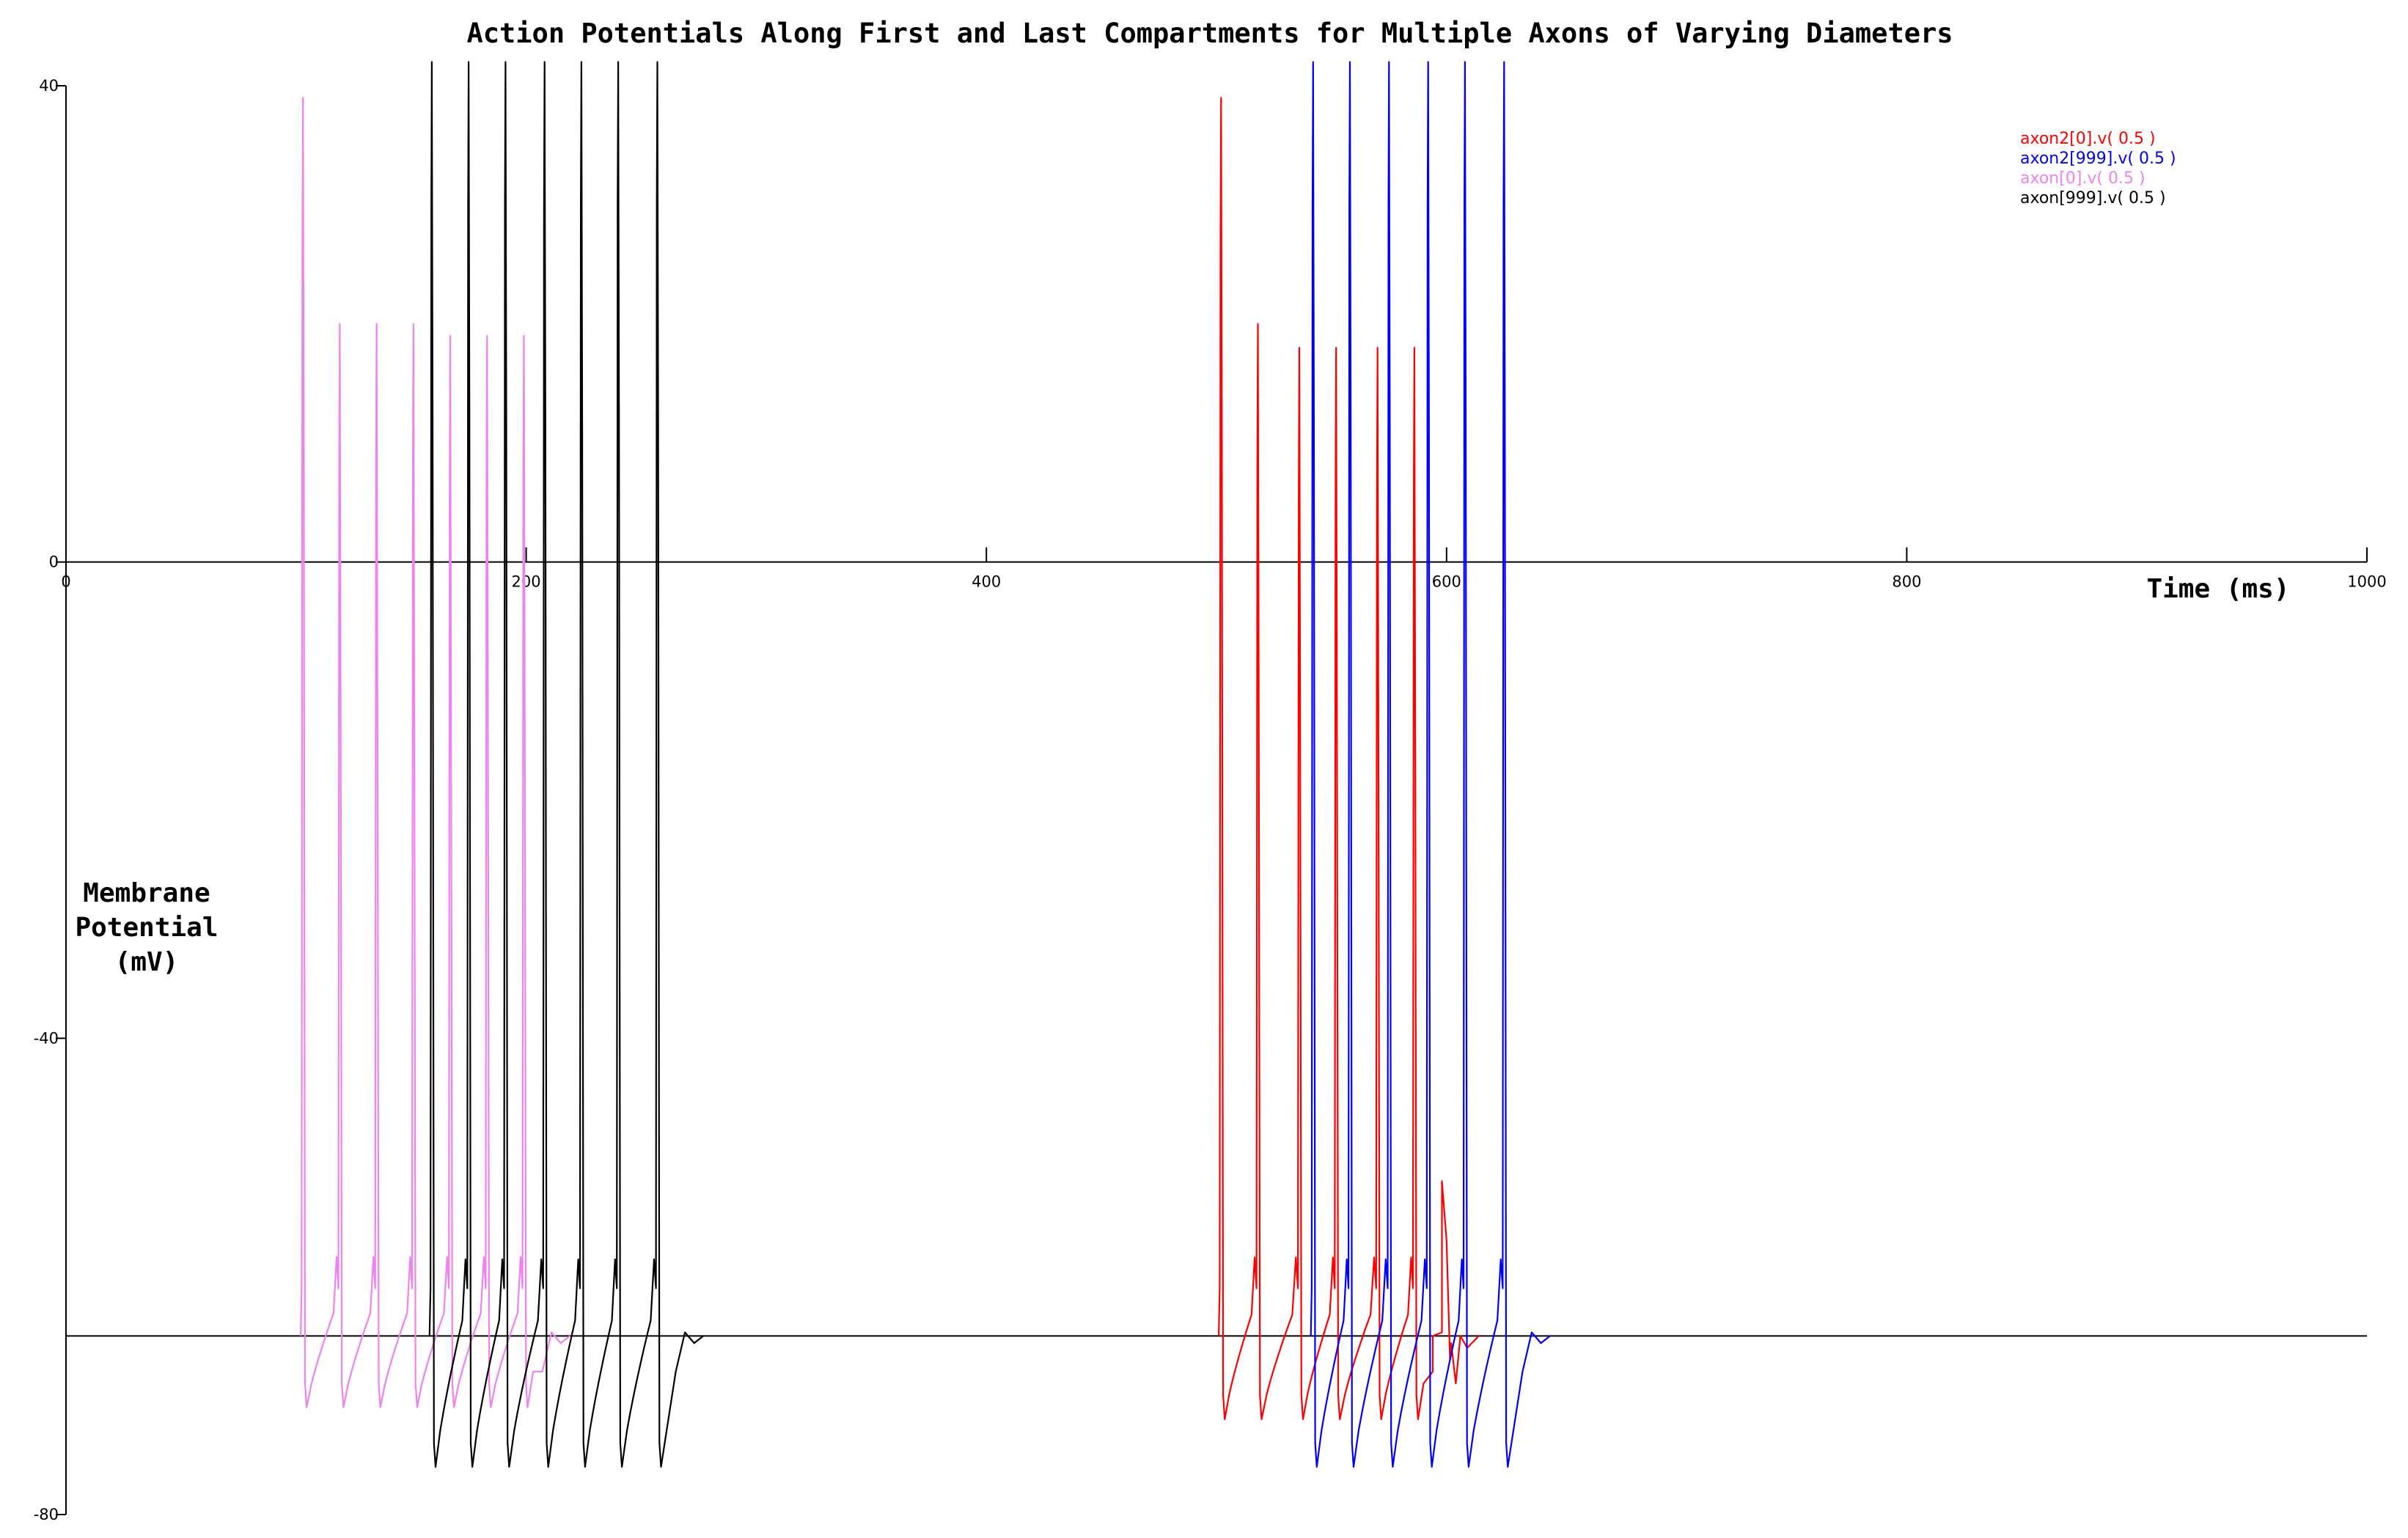 Image resolution: width=2408 pixels, height=1538 pixels. Describe the element at coordinates (49, 86) in the screenshot. I see `y-tick-label: 40` at that location.